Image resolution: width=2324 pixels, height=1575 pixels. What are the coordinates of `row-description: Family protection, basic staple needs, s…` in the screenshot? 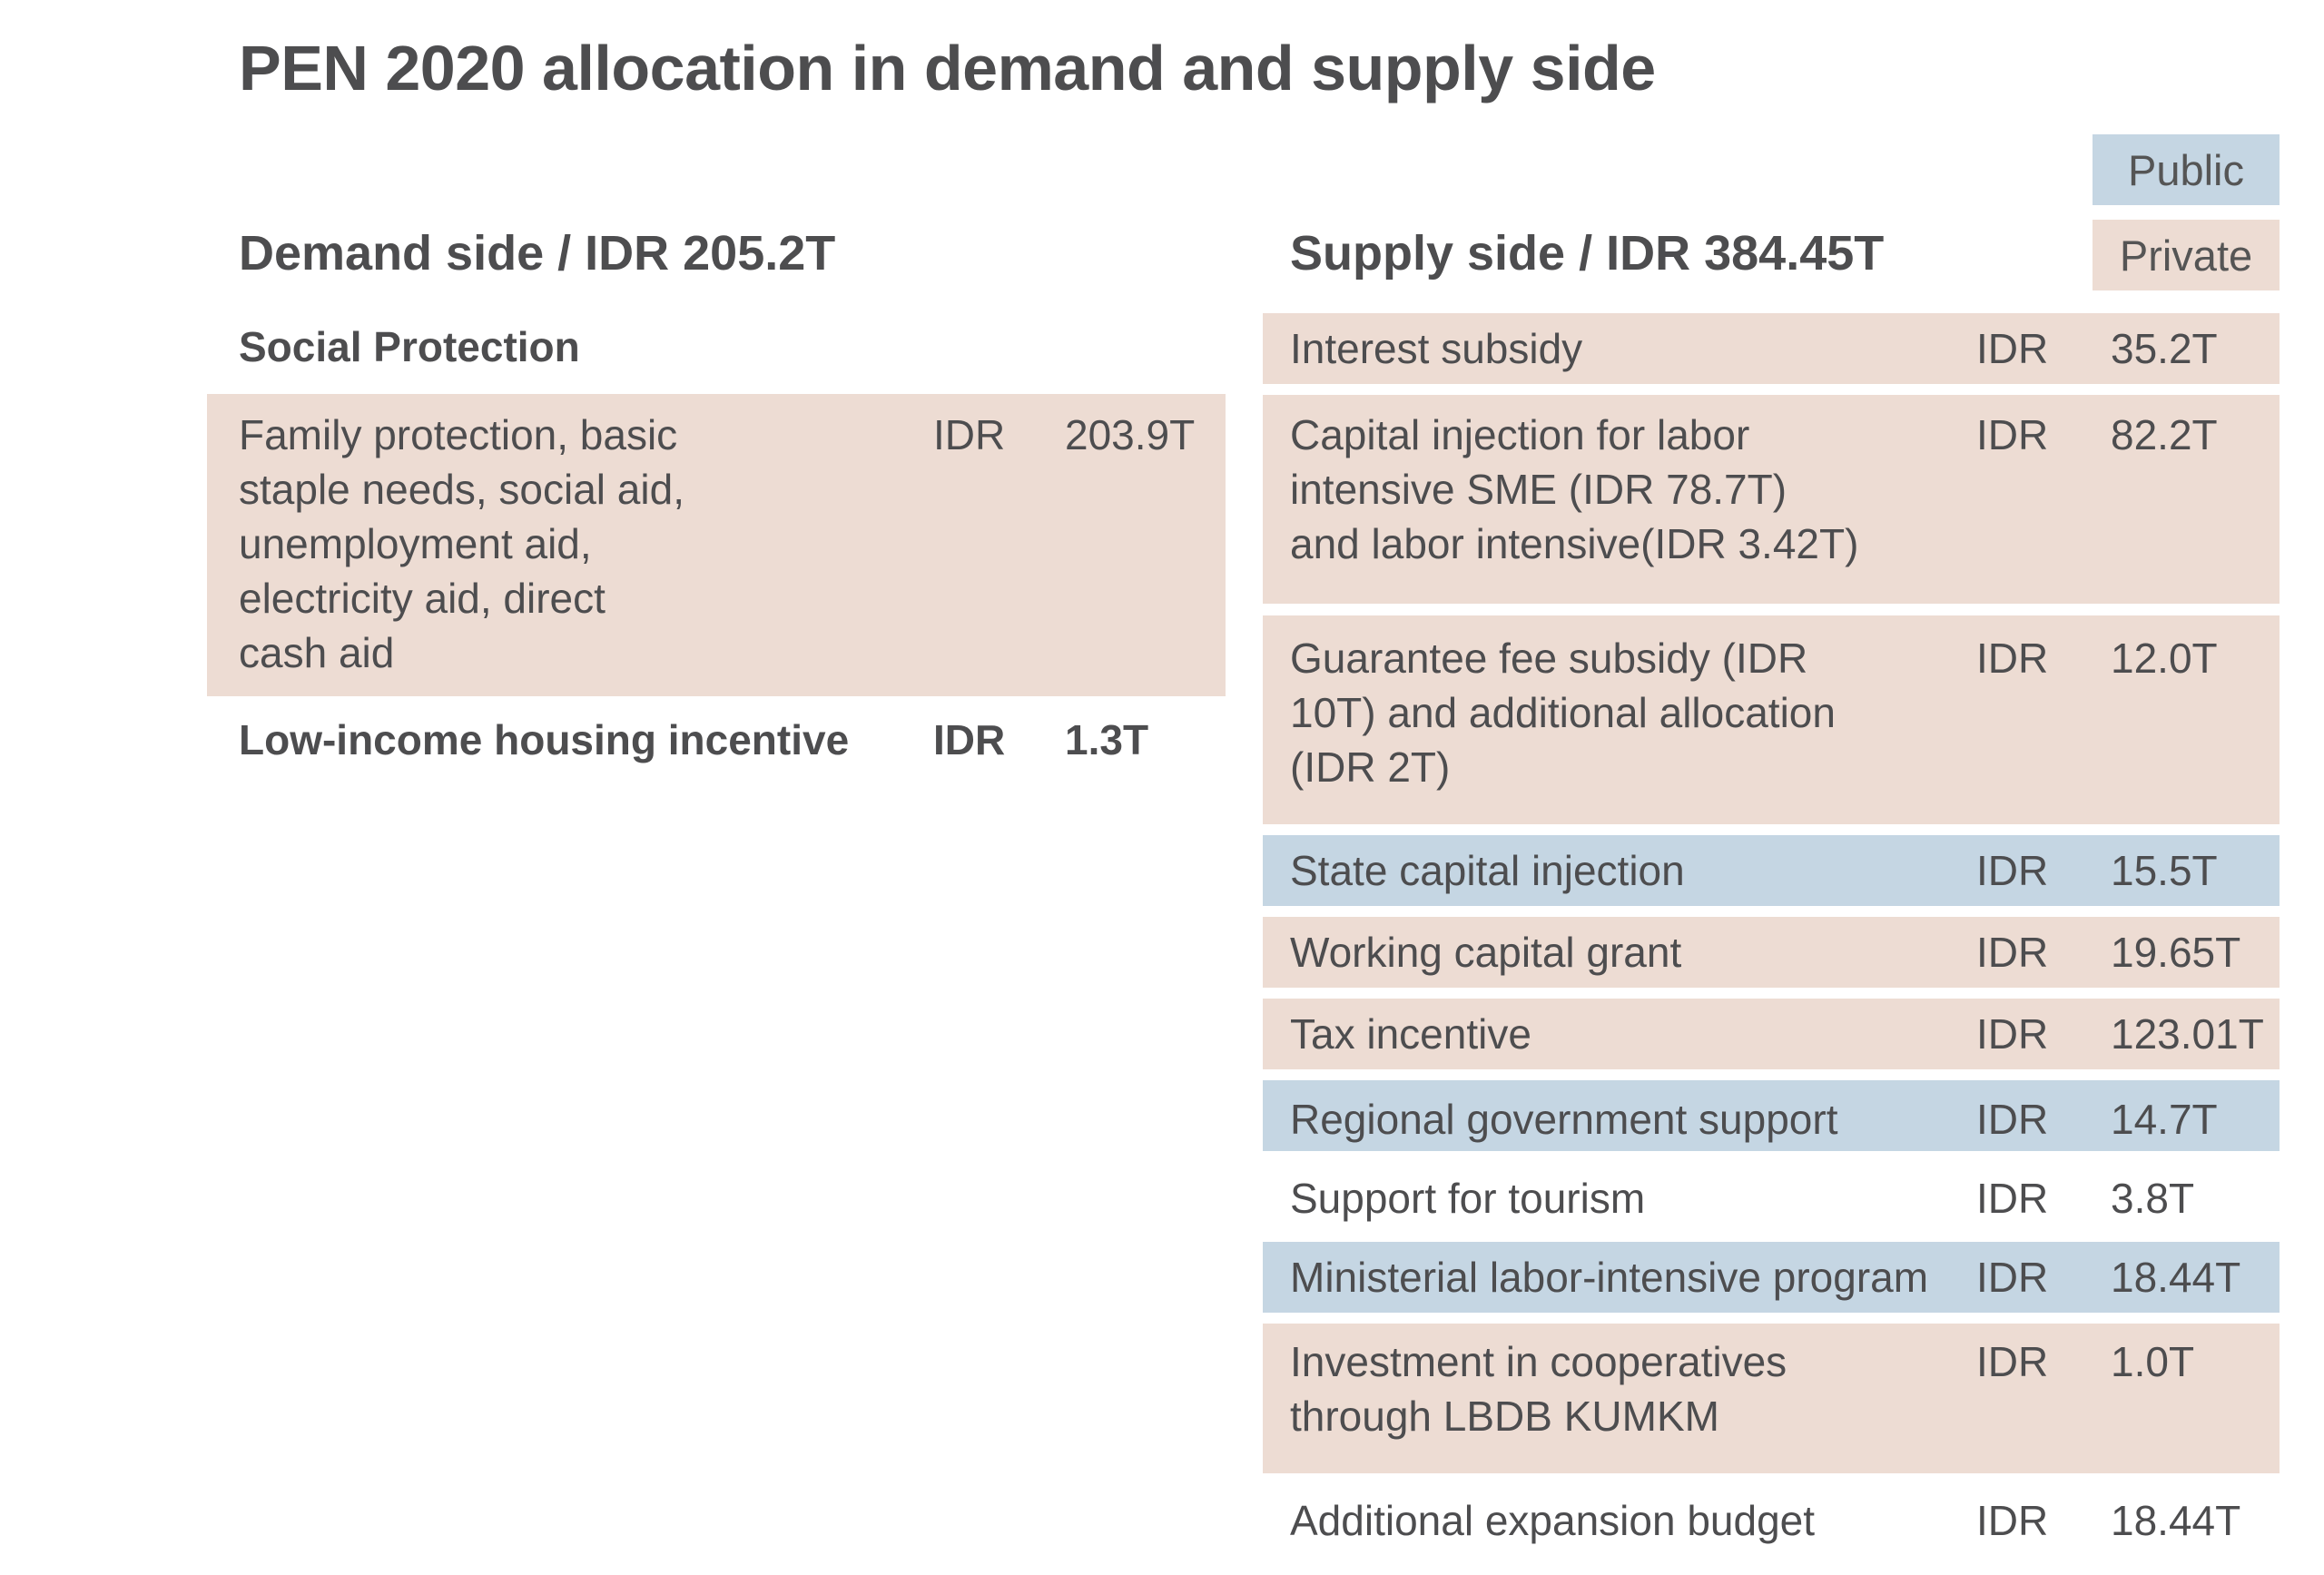 It's located at (461, 544).